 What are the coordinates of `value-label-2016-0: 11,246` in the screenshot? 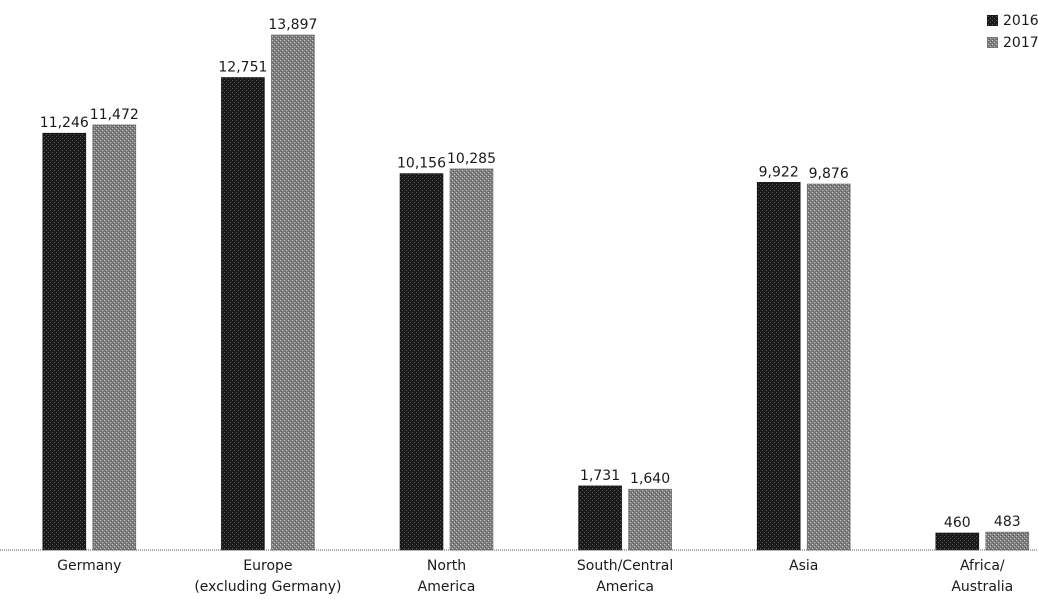 It's located at (64, 123).